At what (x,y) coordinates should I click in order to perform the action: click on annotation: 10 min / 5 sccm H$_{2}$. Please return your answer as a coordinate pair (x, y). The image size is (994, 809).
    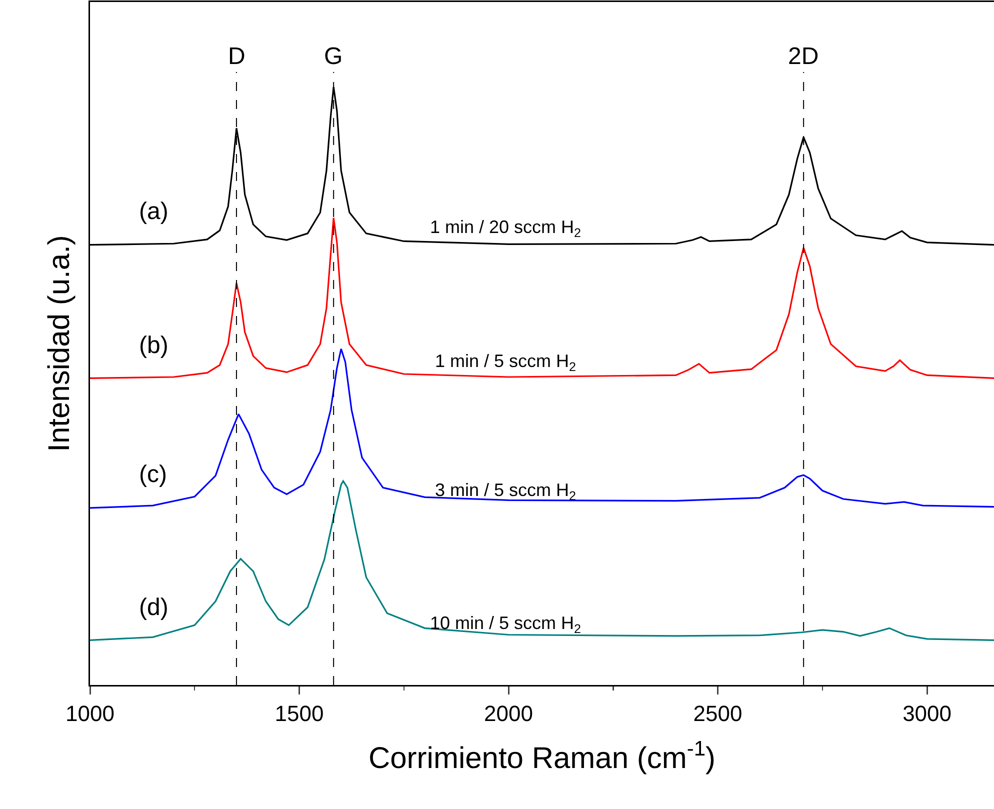
    Looking at the image, I should click on (506, 624).